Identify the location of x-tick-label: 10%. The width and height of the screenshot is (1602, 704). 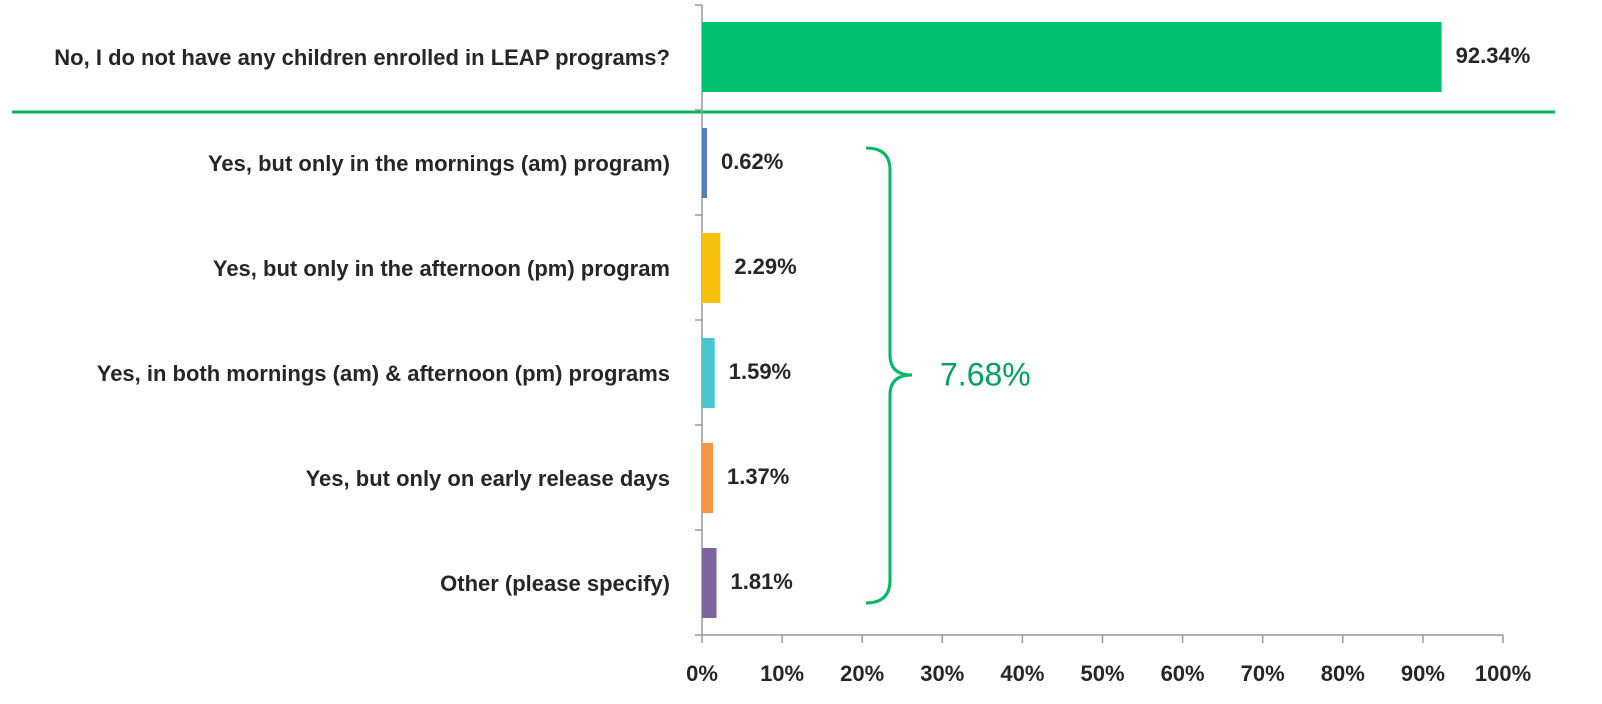
(782, 673).